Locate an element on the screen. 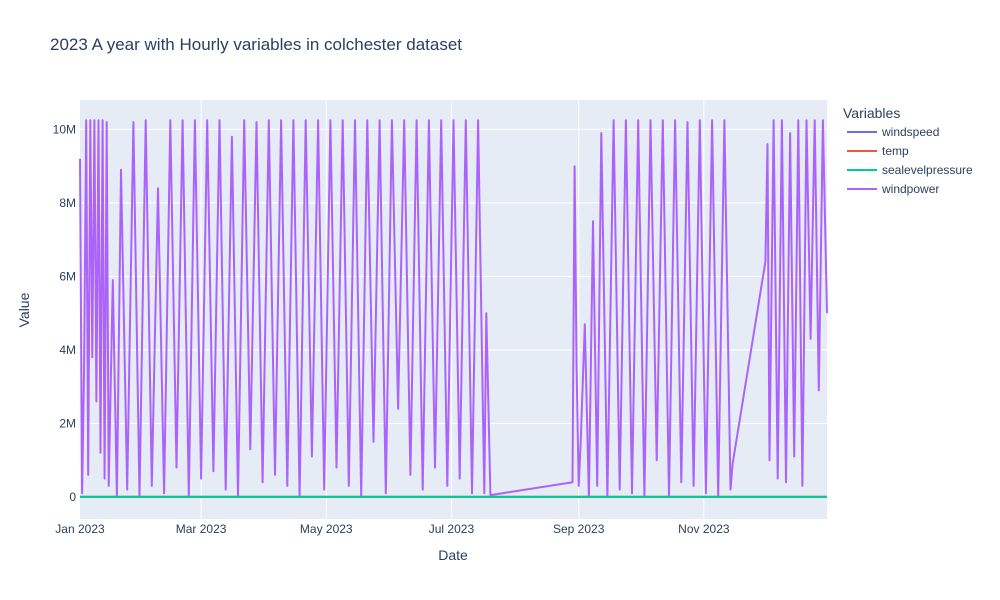 This screenshot has height=600, width=1000. legend-item-sealevelpressure: sealevelpressure is located at coordinates (910, 170).